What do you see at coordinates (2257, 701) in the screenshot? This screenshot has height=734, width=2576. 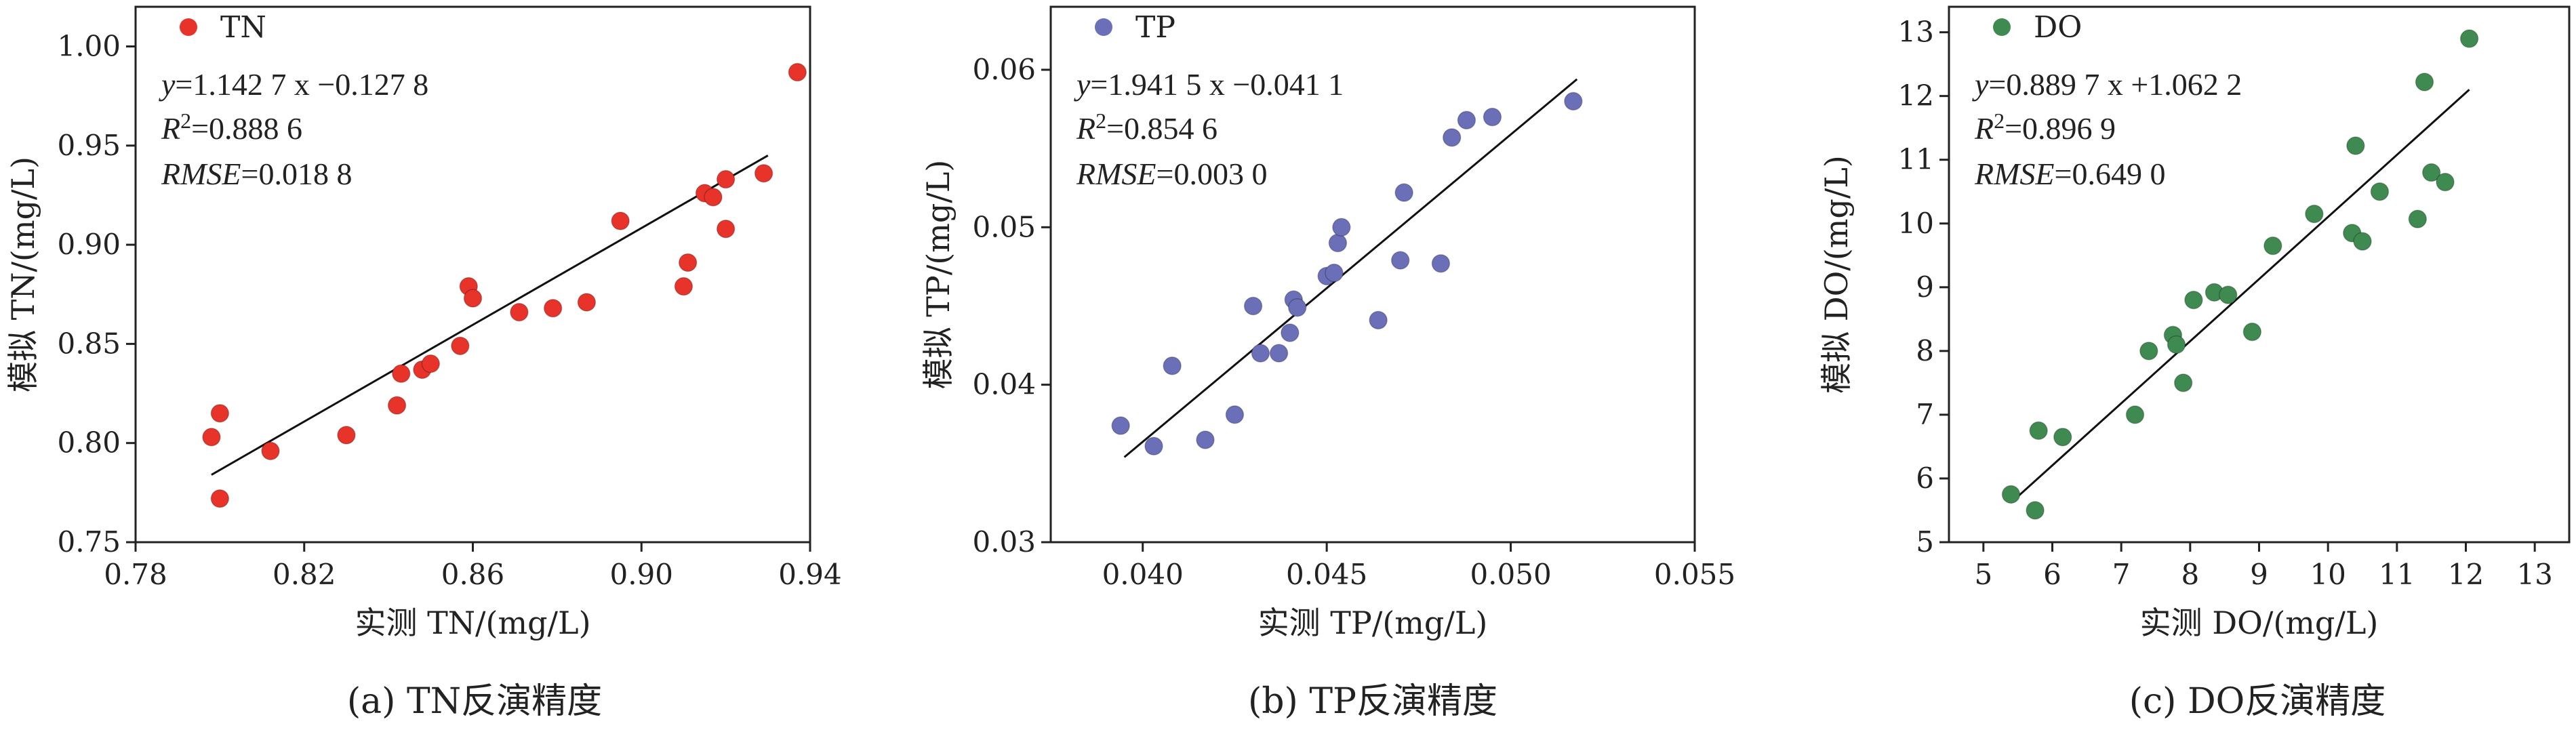 I see `panel-caption: (c) DO反演精度` at bounding box center [2257, 701].